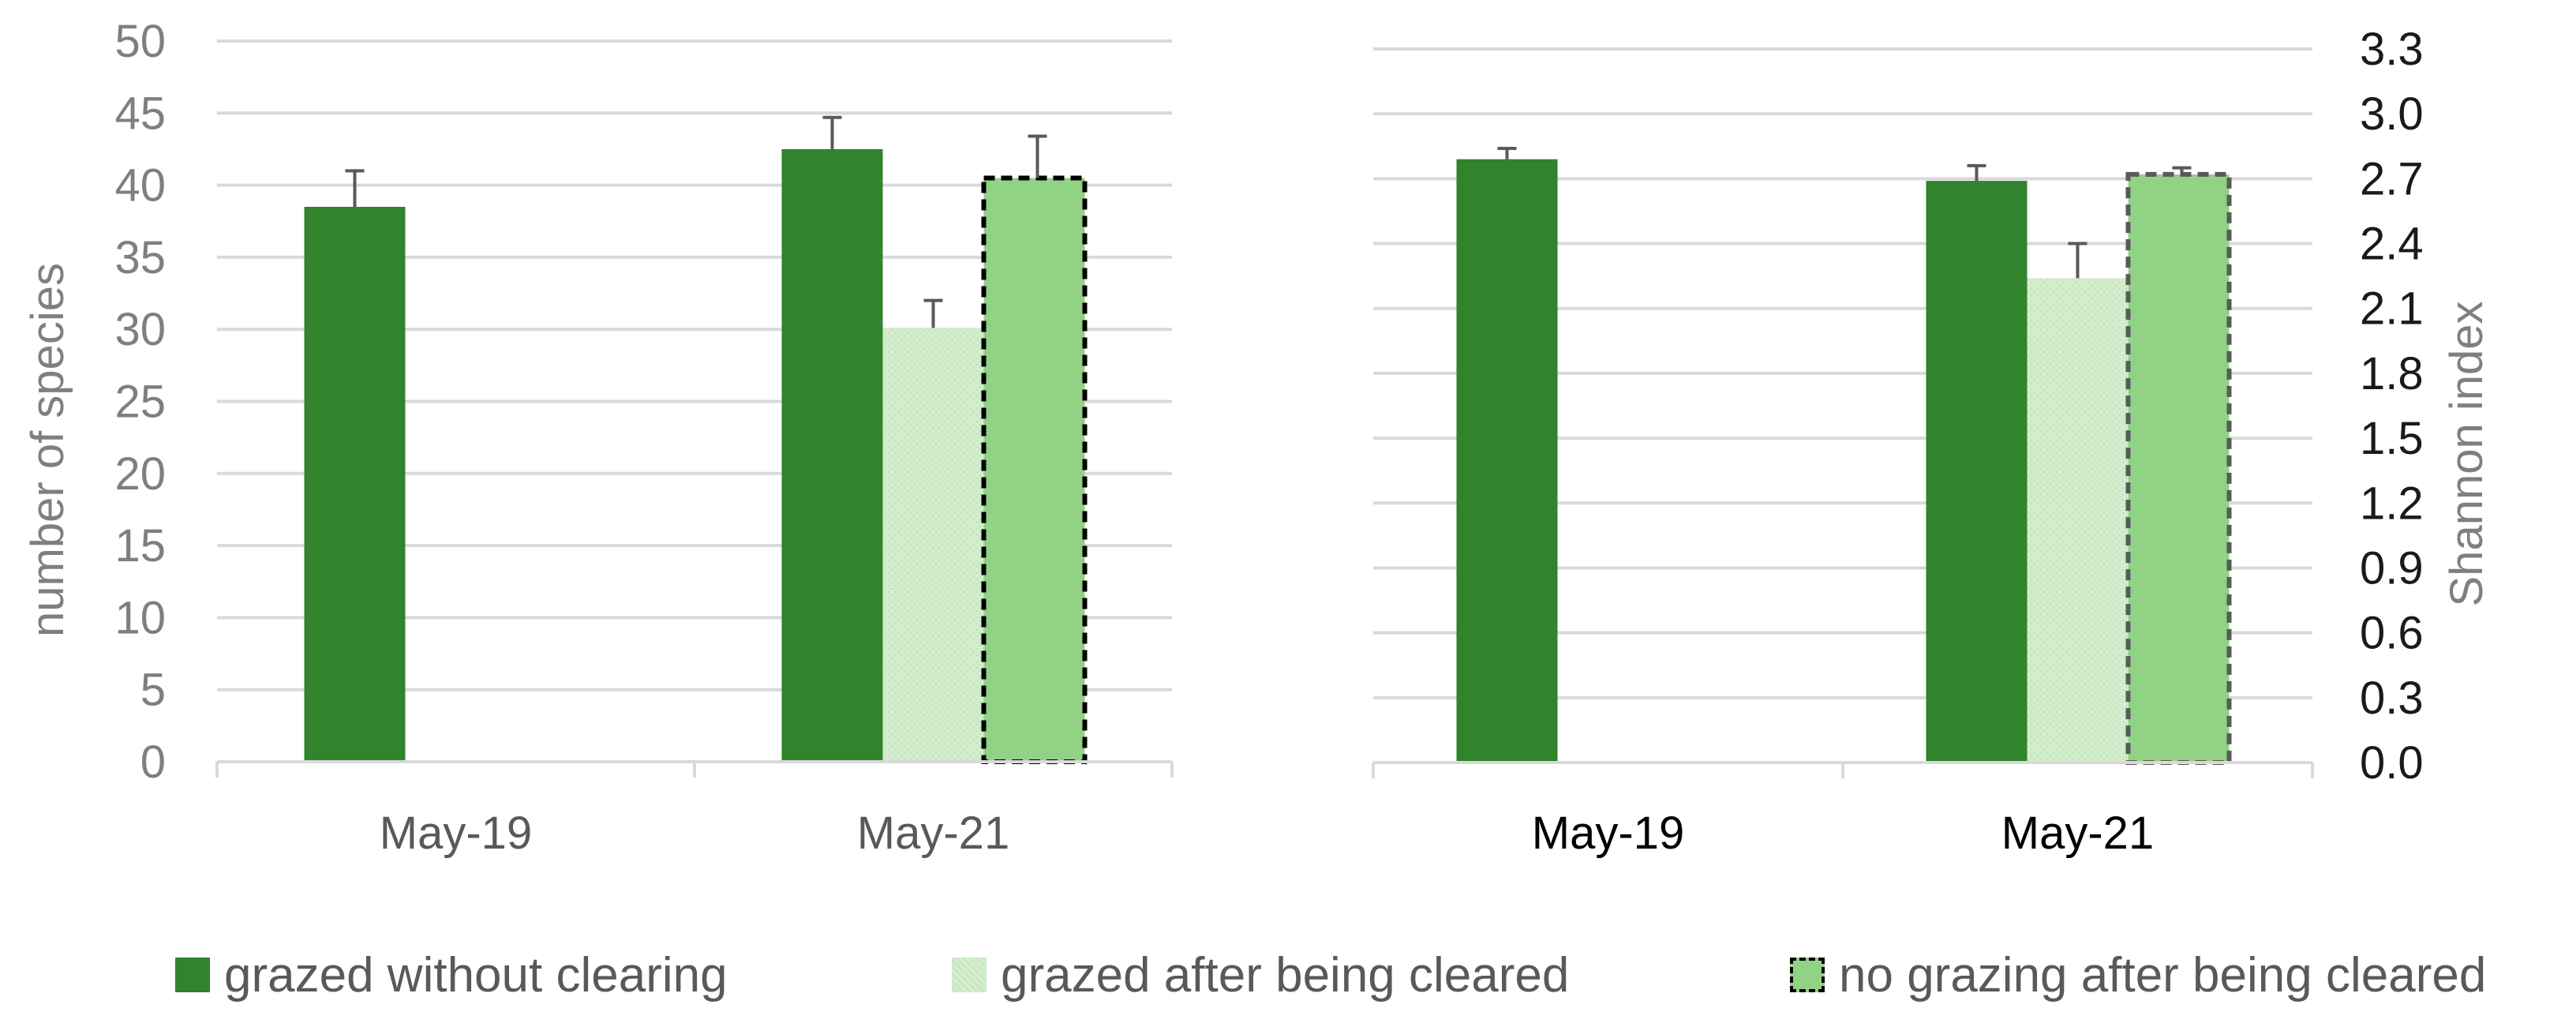  Describe the element at coordinates (153, 690) in the screenshot. I see `y-tick-label: 5` at that location.